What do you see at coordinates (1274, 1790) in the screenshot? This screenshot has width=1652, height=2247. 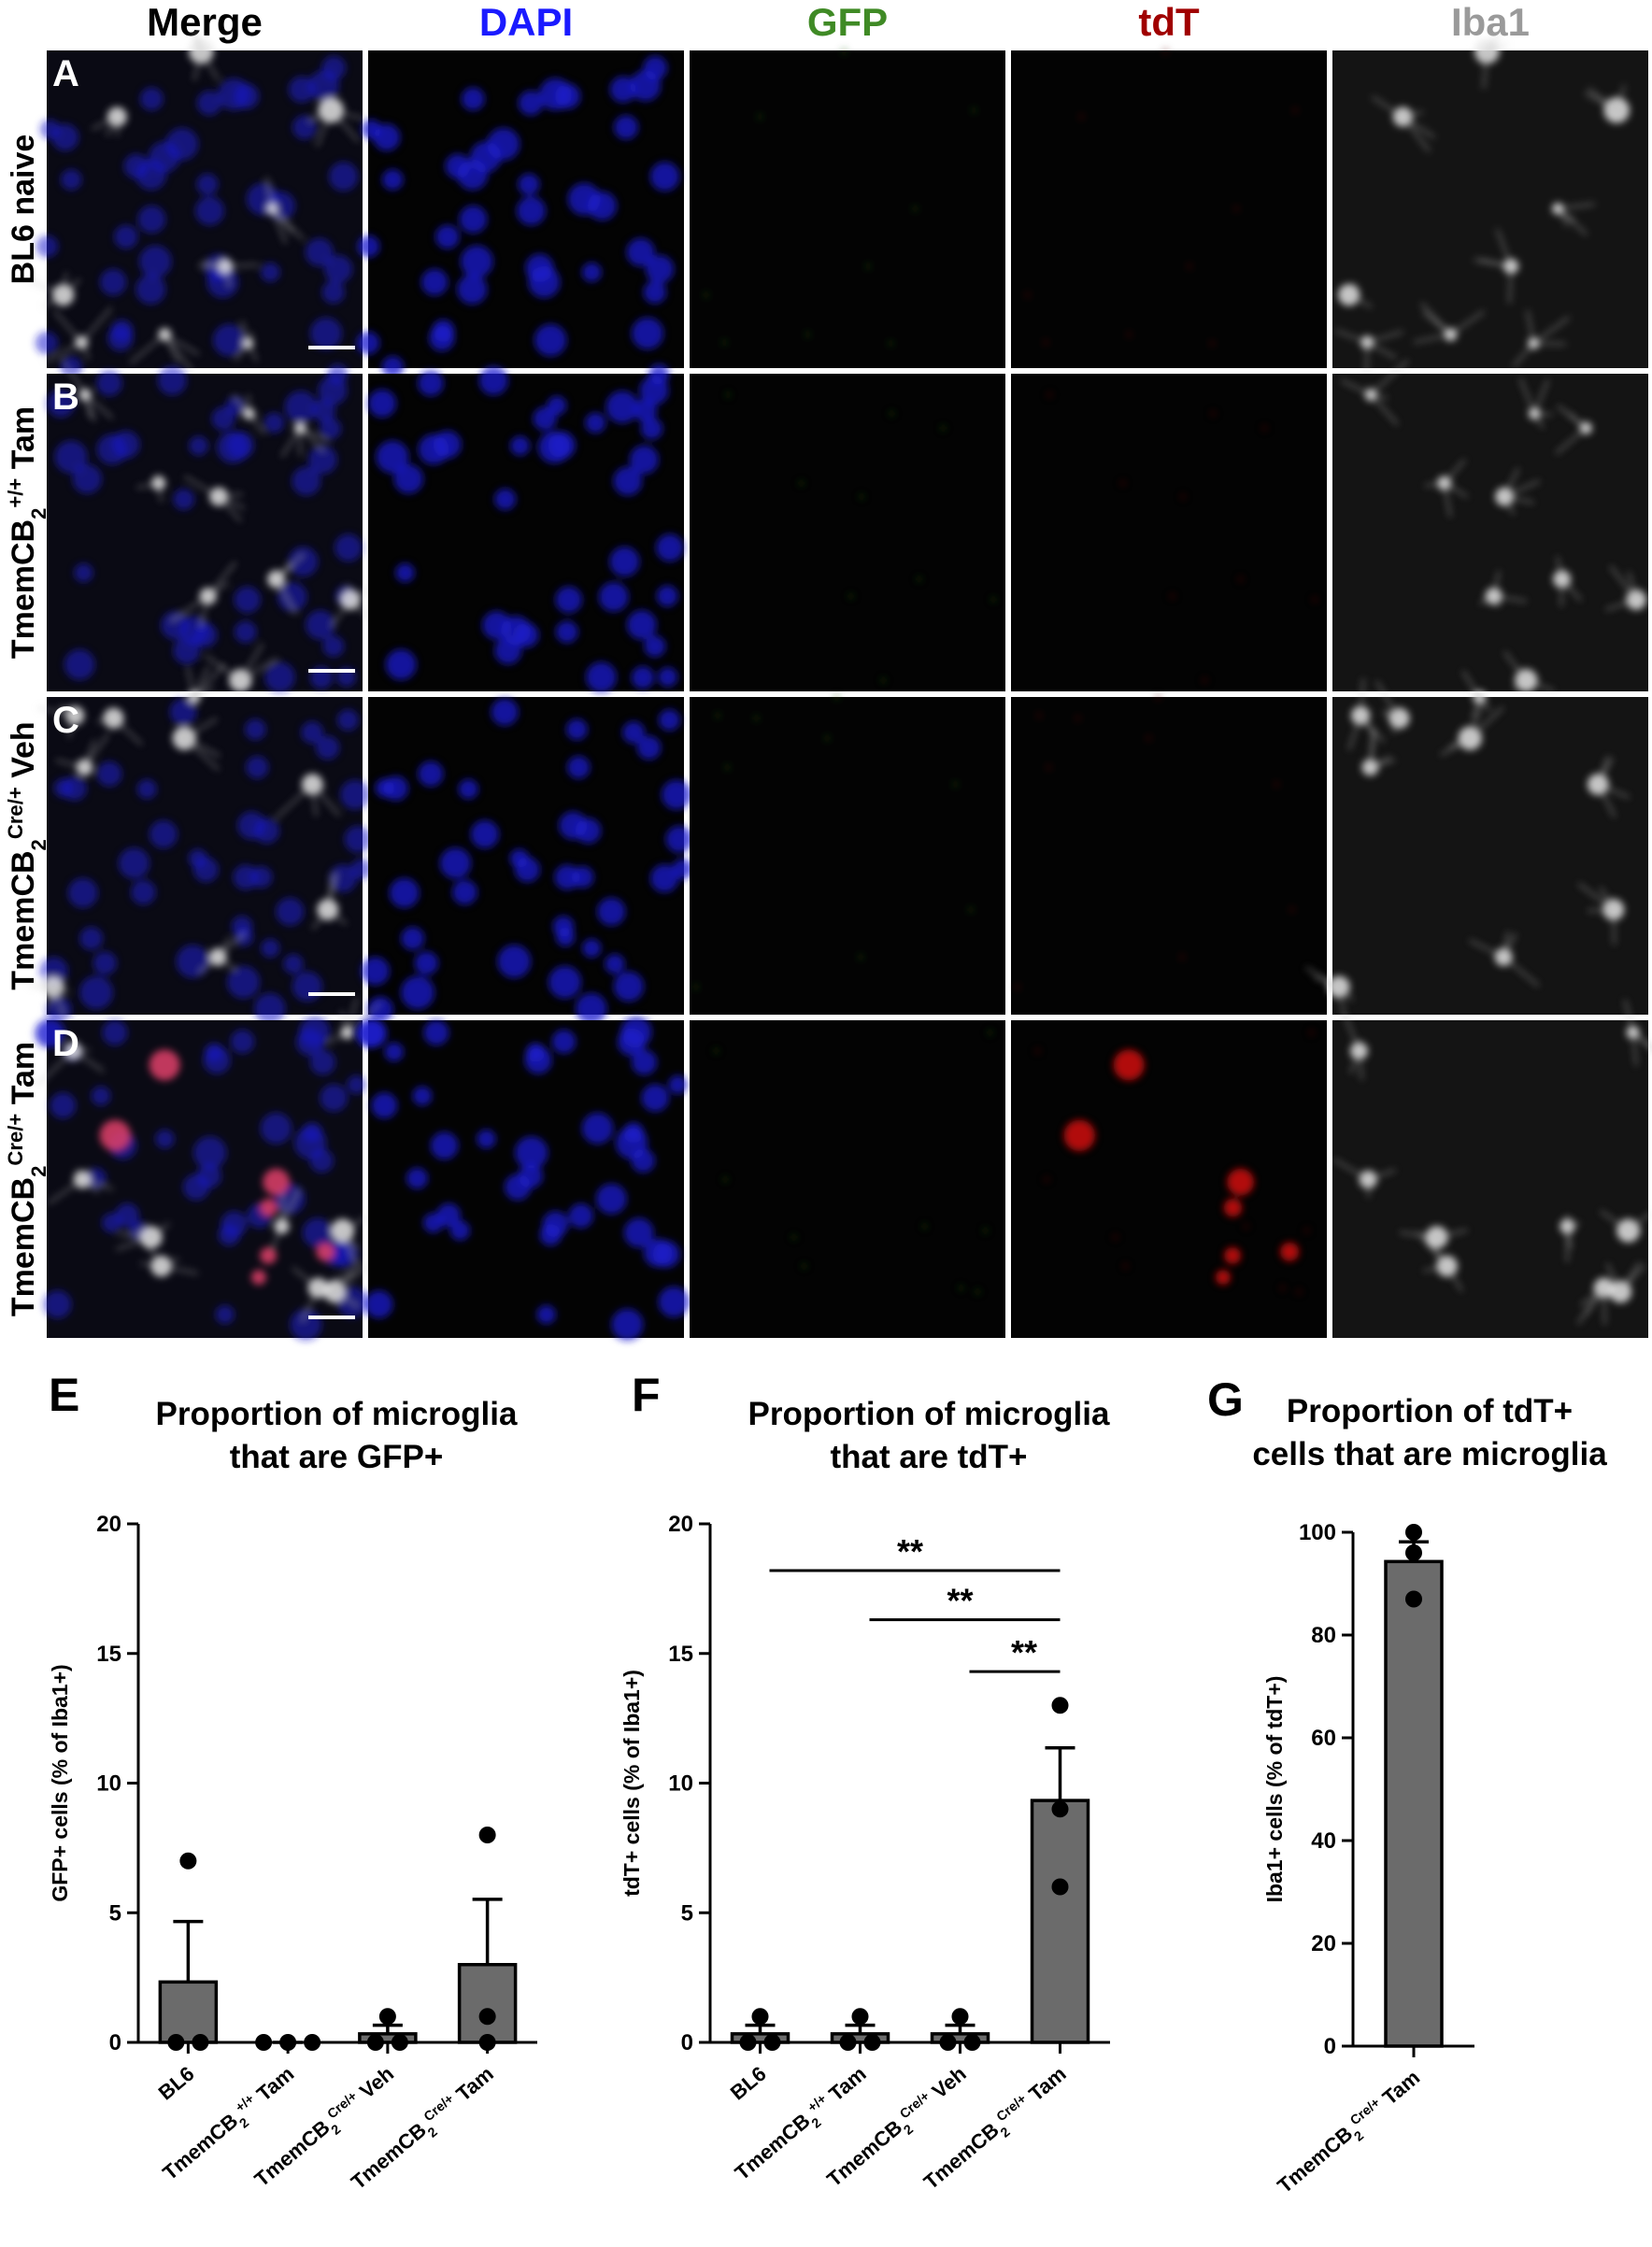 I see `y-axis-label: Iba1+ cells (% of tdT+)` at bounding box center [1274, 1790].